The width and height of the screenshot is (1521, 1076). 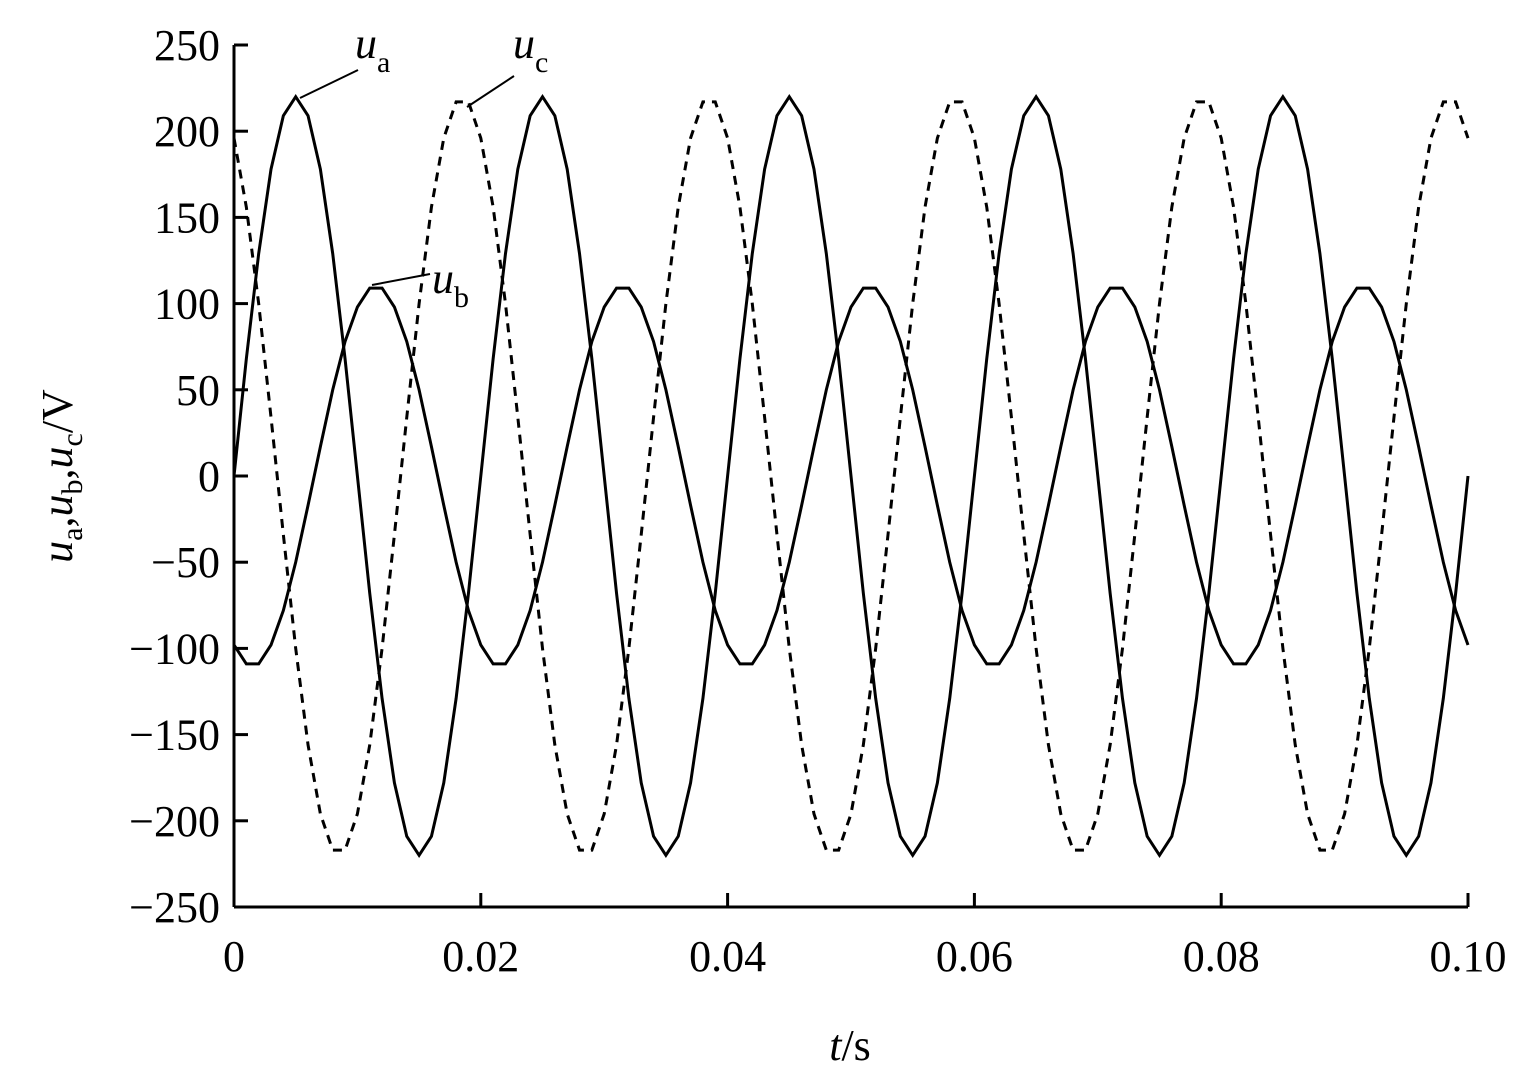 I want to click on label-part: /V, so click(x=57, y=411).